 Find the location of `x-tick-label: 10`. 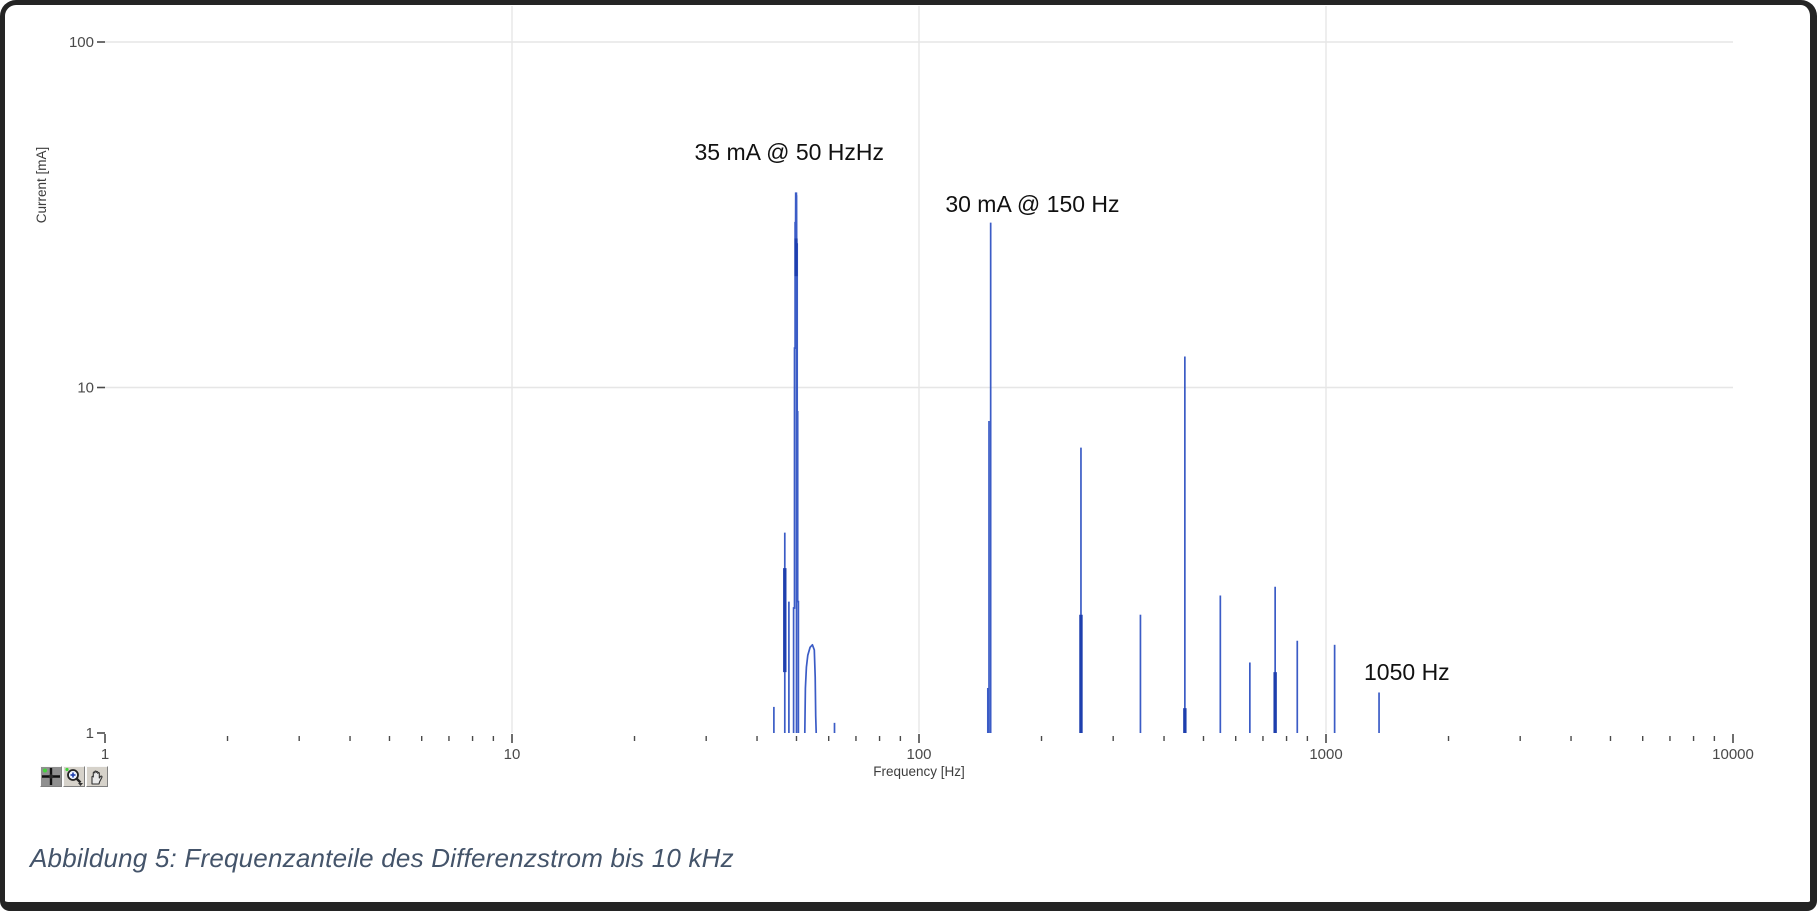

x-tick-label: 10 is located at coordinates (512, 754).